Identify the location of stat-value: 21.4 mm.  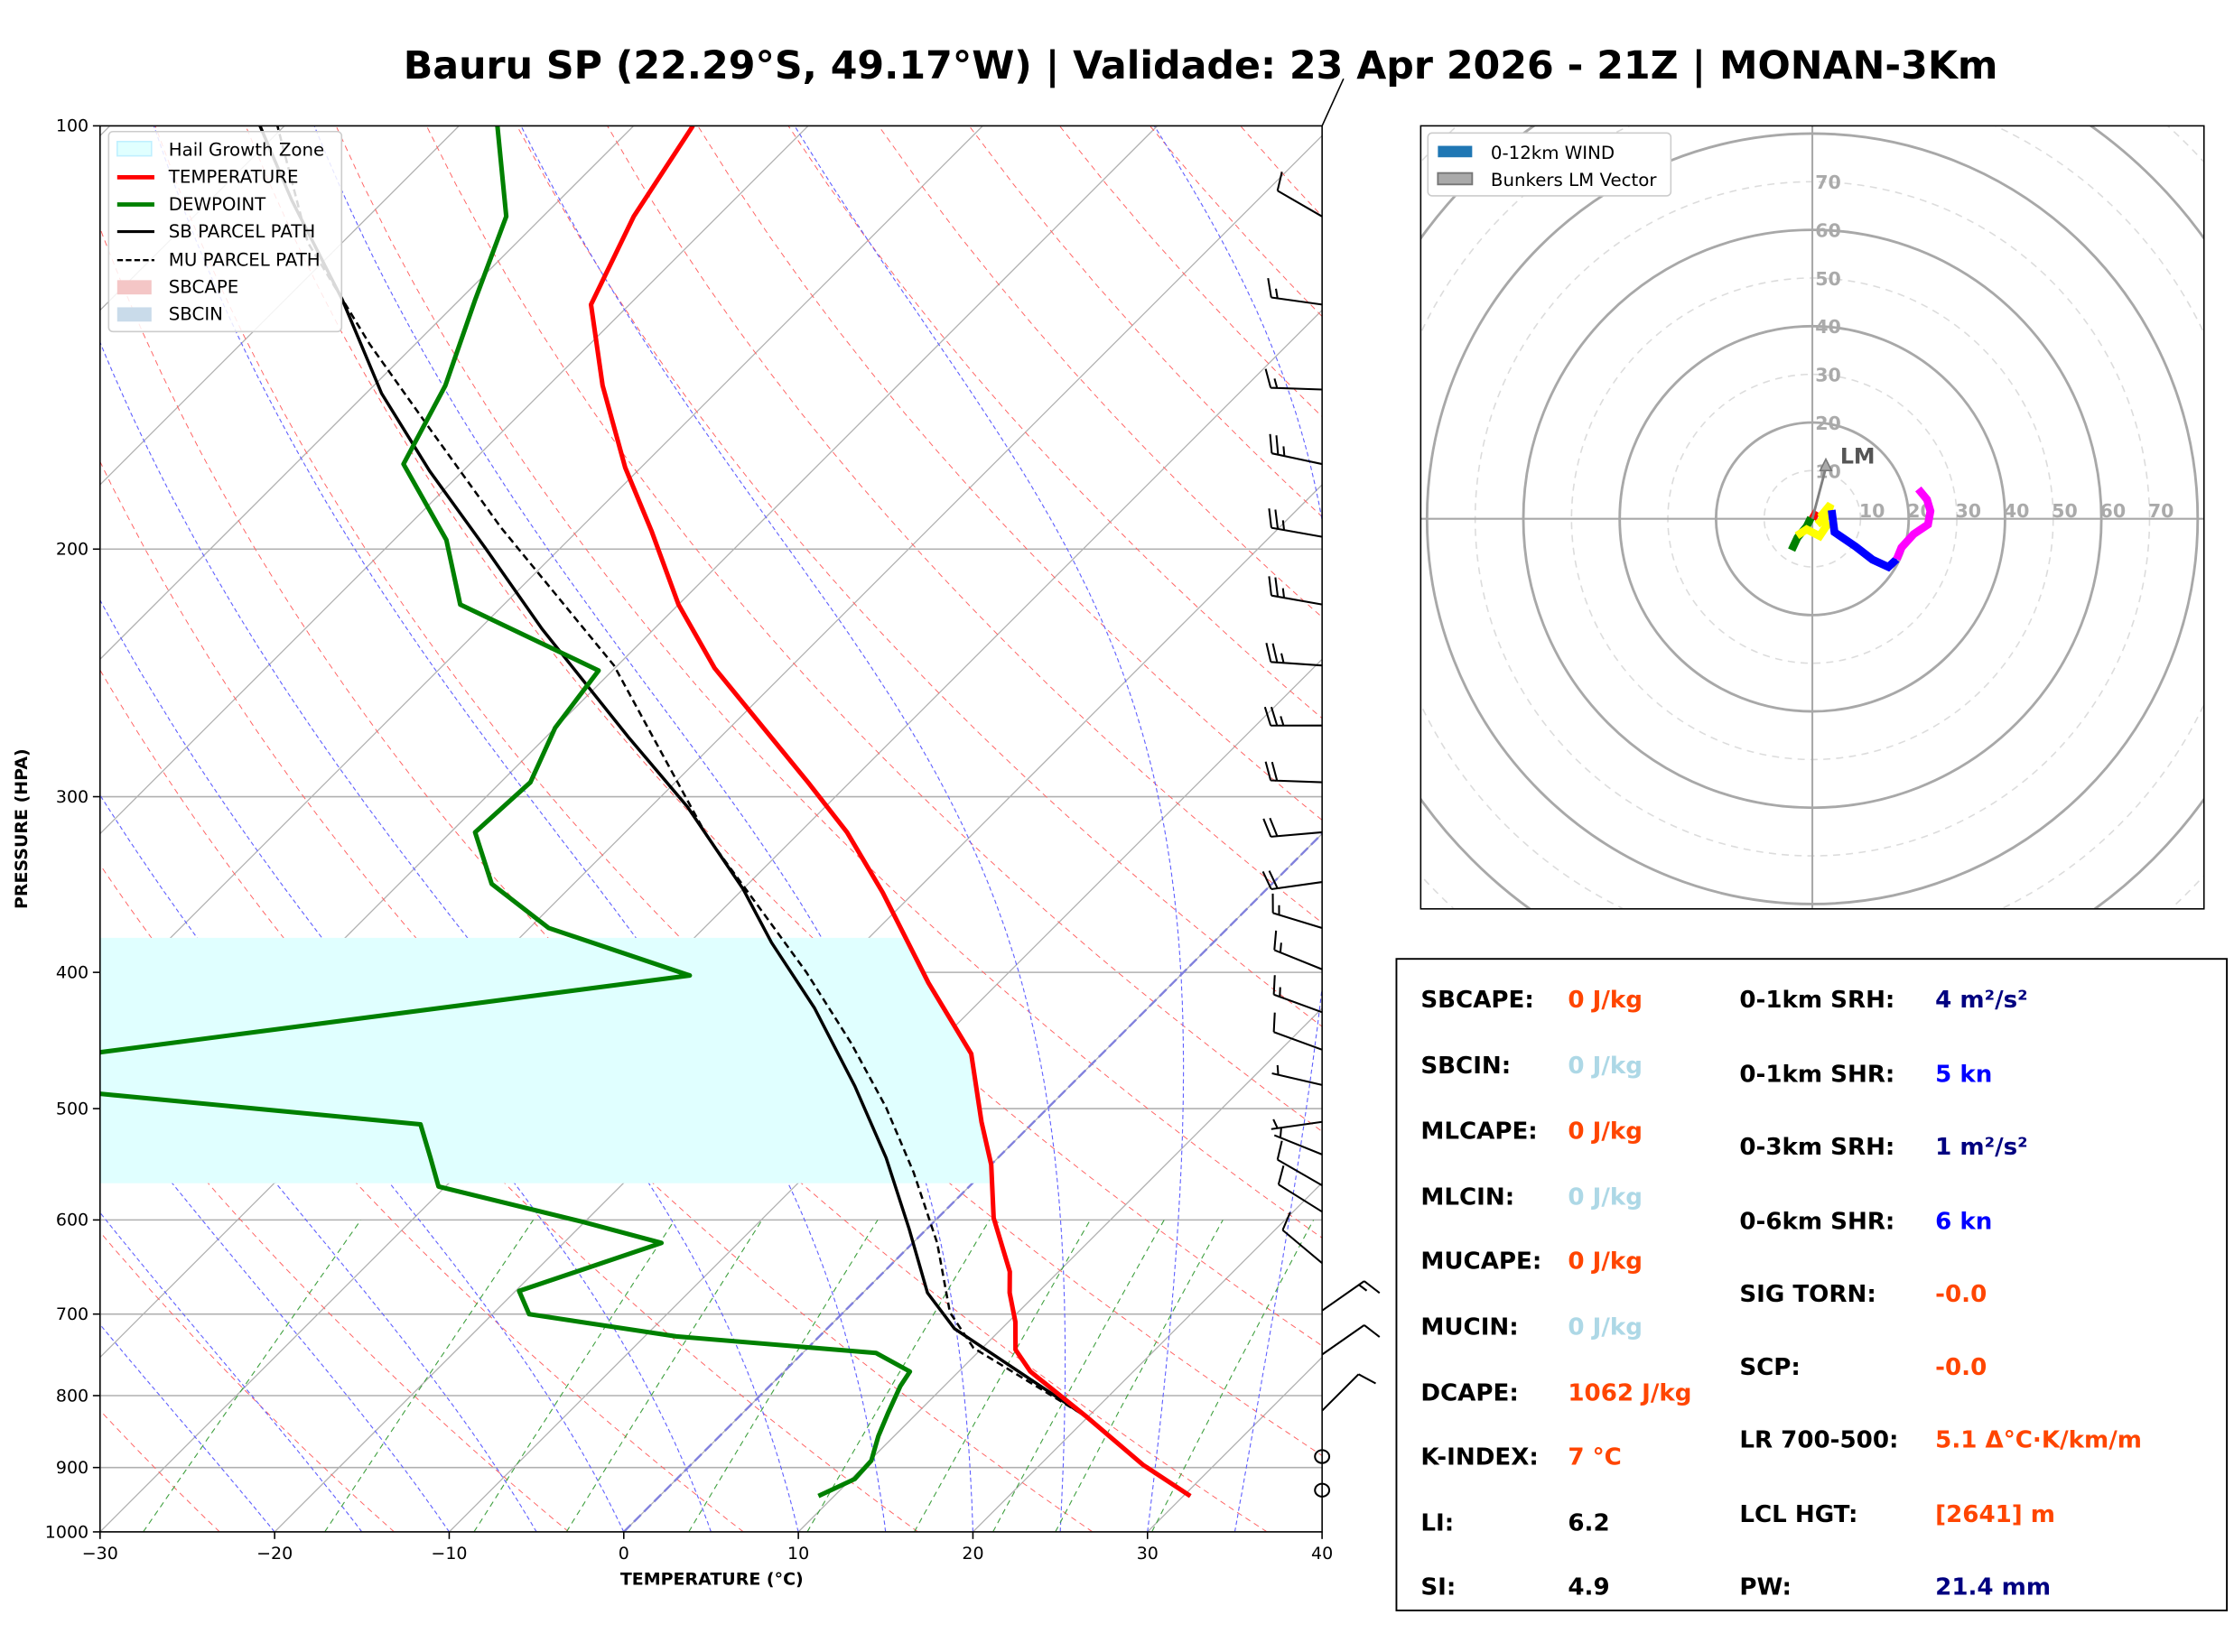
(1993, 1587).